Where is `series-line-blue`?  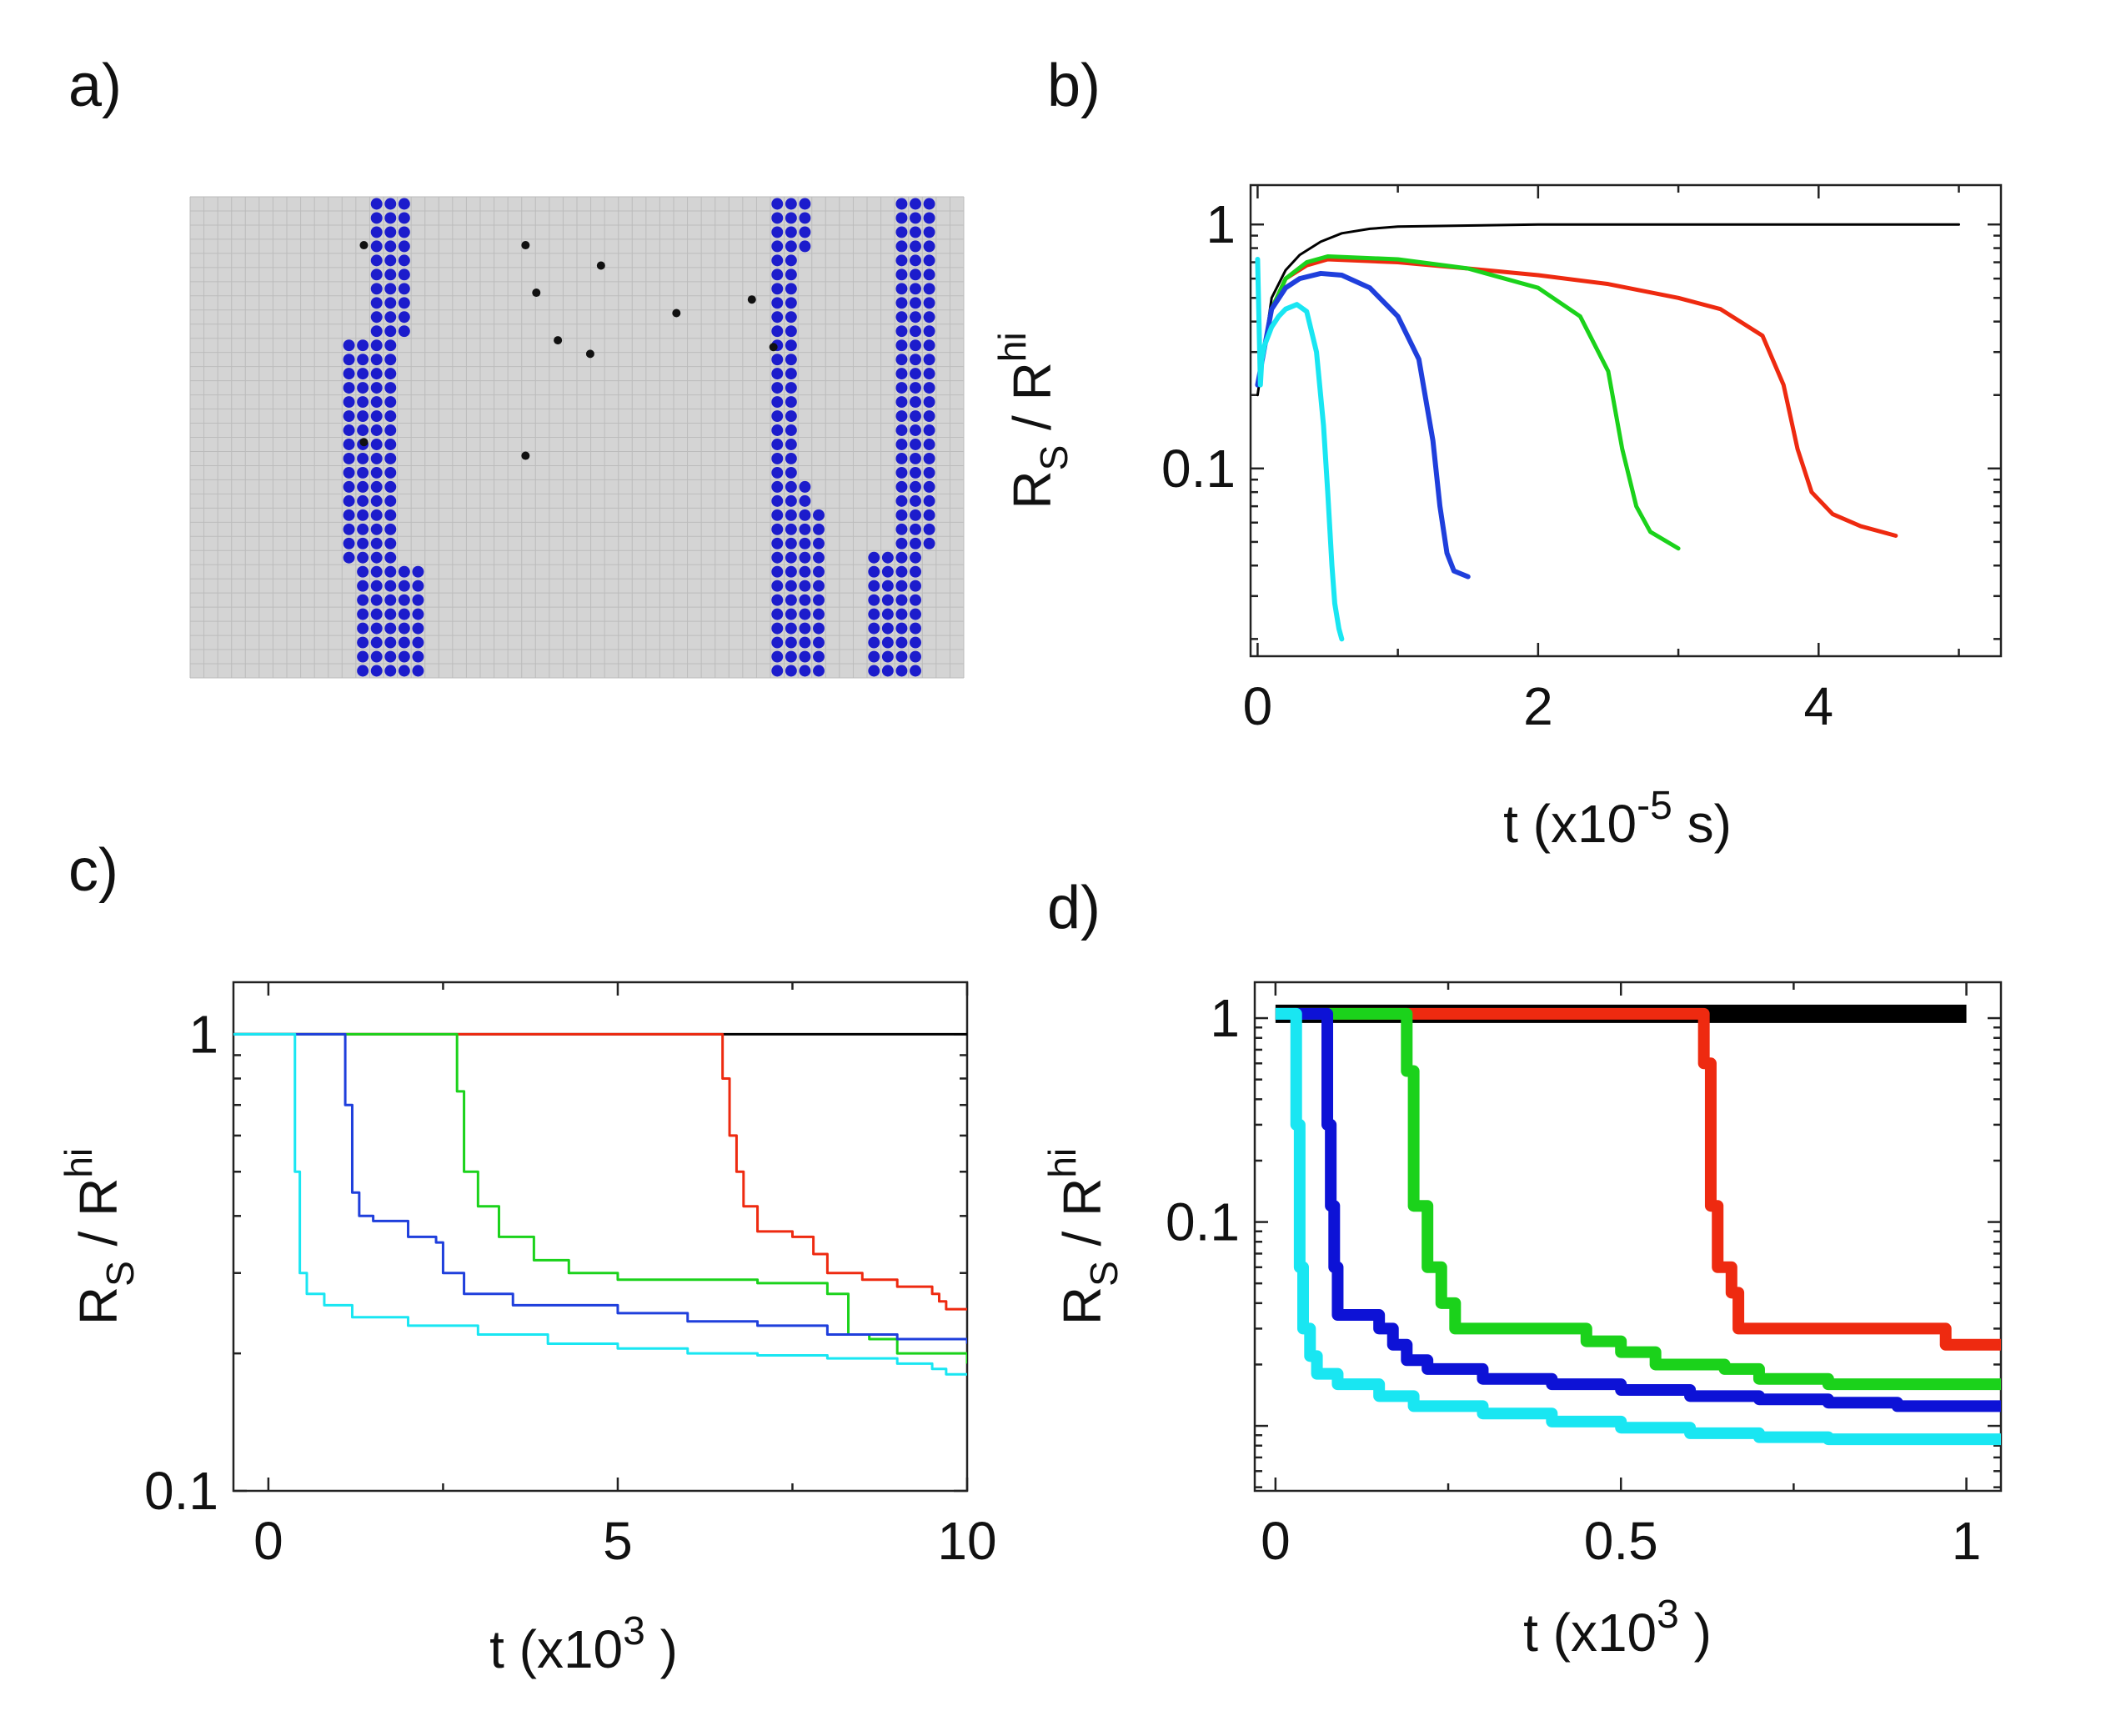
series-line-blue is located at coordinates (600, 1188).